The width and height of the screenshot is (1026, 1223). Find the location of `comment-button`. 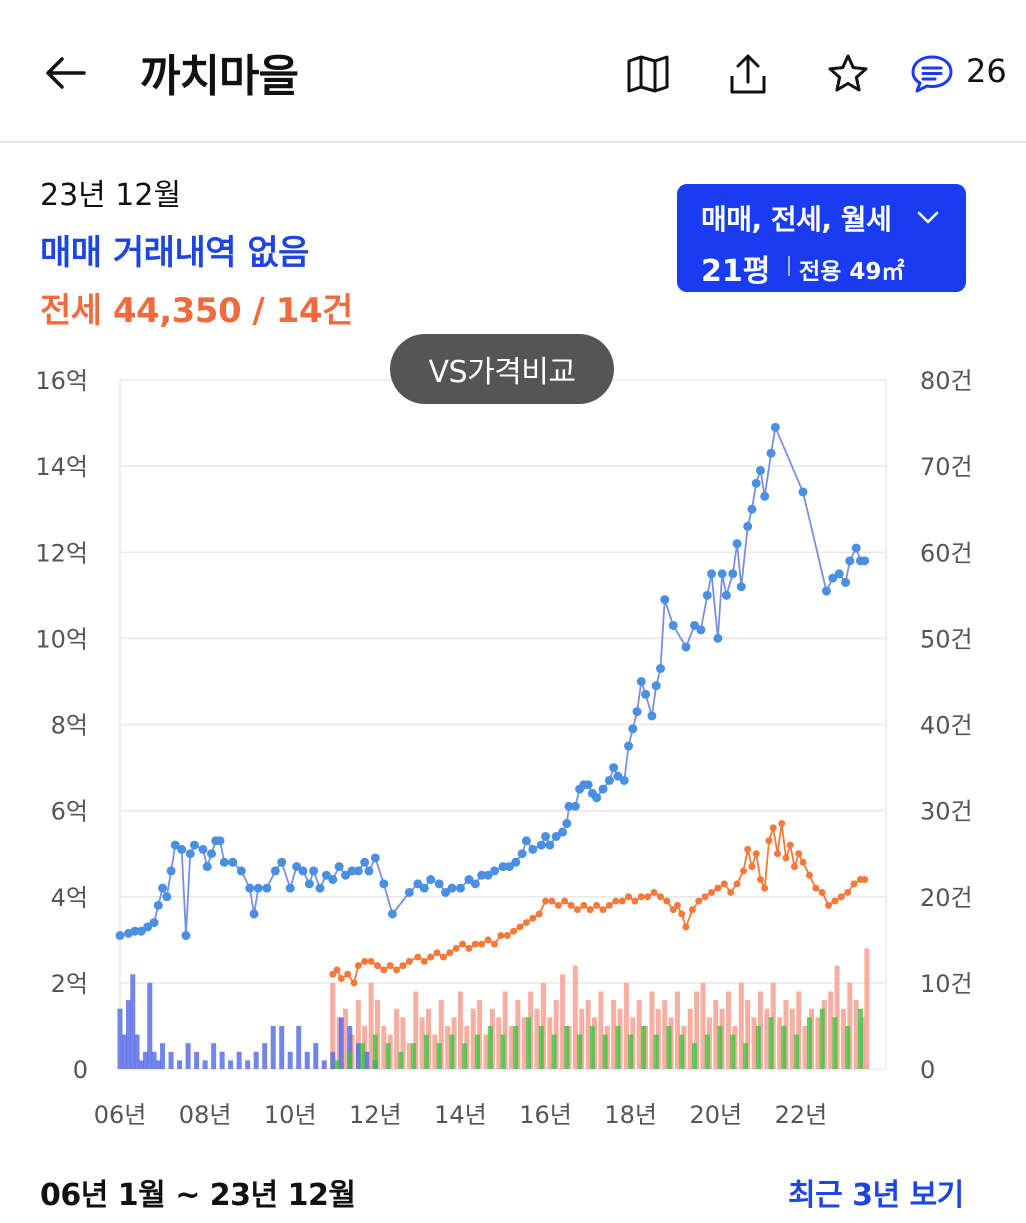

comment-button is located at coordinates (932, 74).